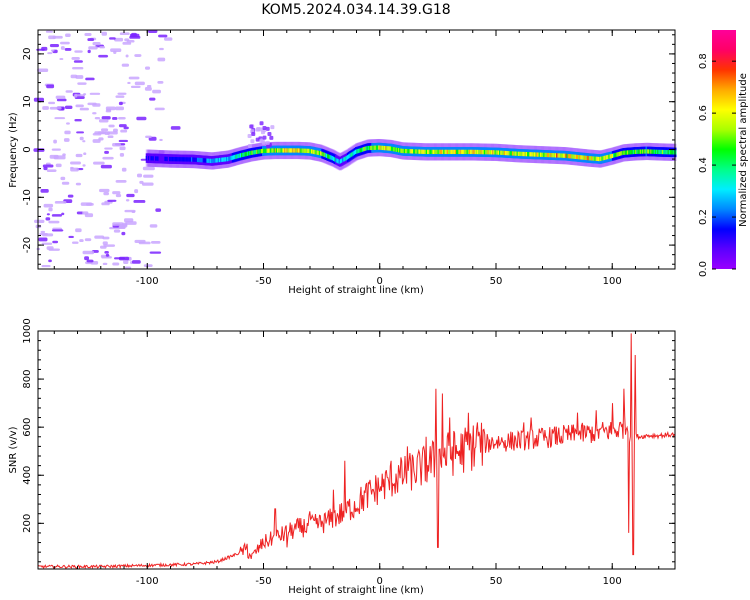 Image resolution: width=750 pixels, height=600 pixels. What do you see at coordinates (147, 281) in the screenshot?
I see `x-tick-label: -100` at bounding box center [147, 281].